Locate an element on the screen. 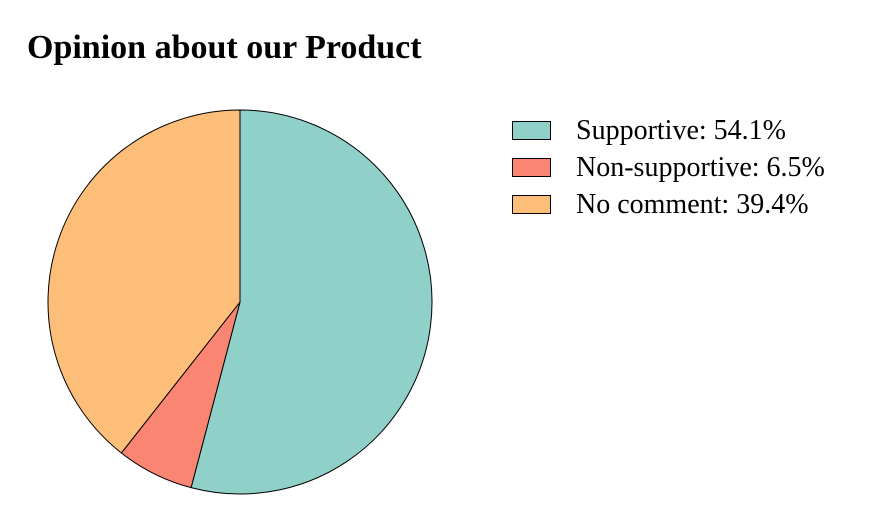 The height and width of the screenshot is (513, 880). legend-item-non-supportive: Non-supportive: 6.5% is located at coordinates (668, 167).